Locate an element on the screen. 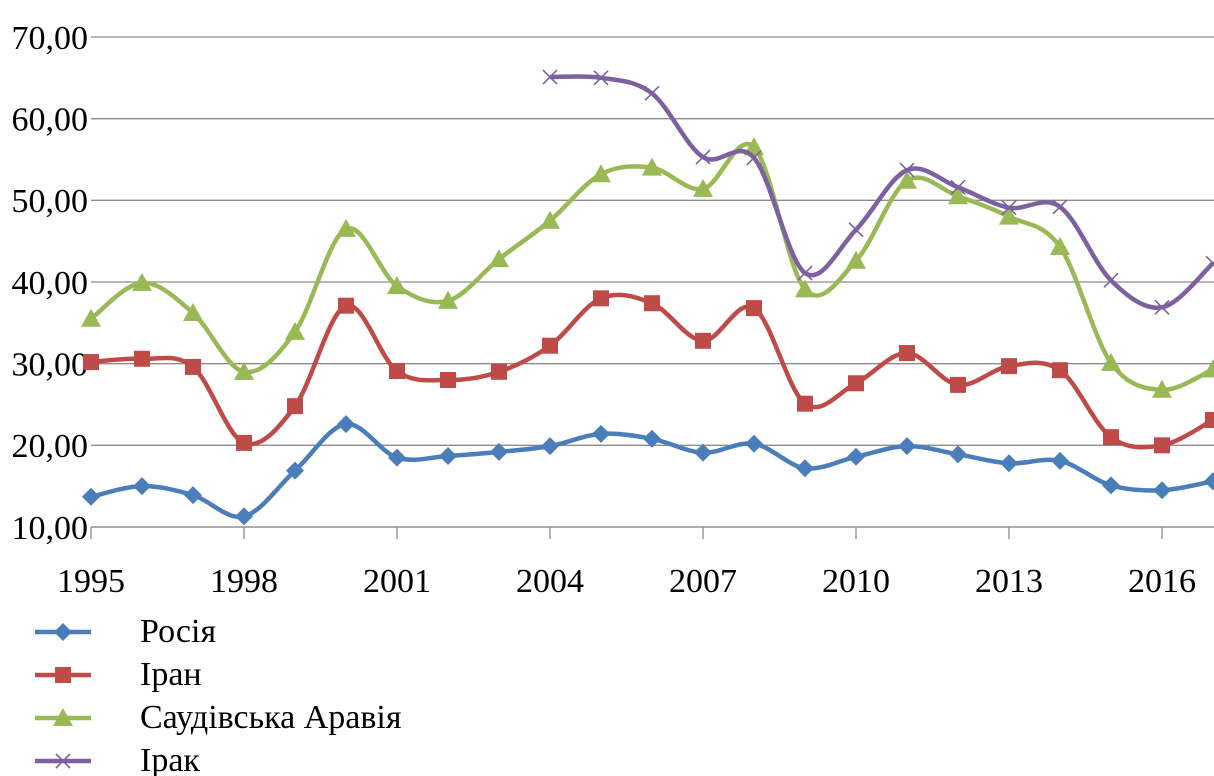  y-tick-label: 40,00 is located at coordinates (50, 283).